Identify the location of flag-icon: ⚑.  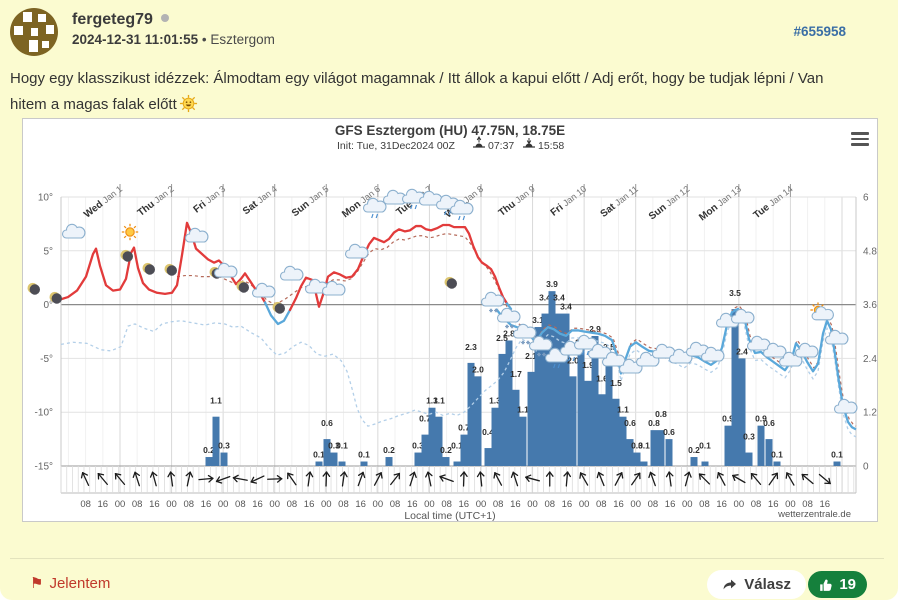
(37, 583).